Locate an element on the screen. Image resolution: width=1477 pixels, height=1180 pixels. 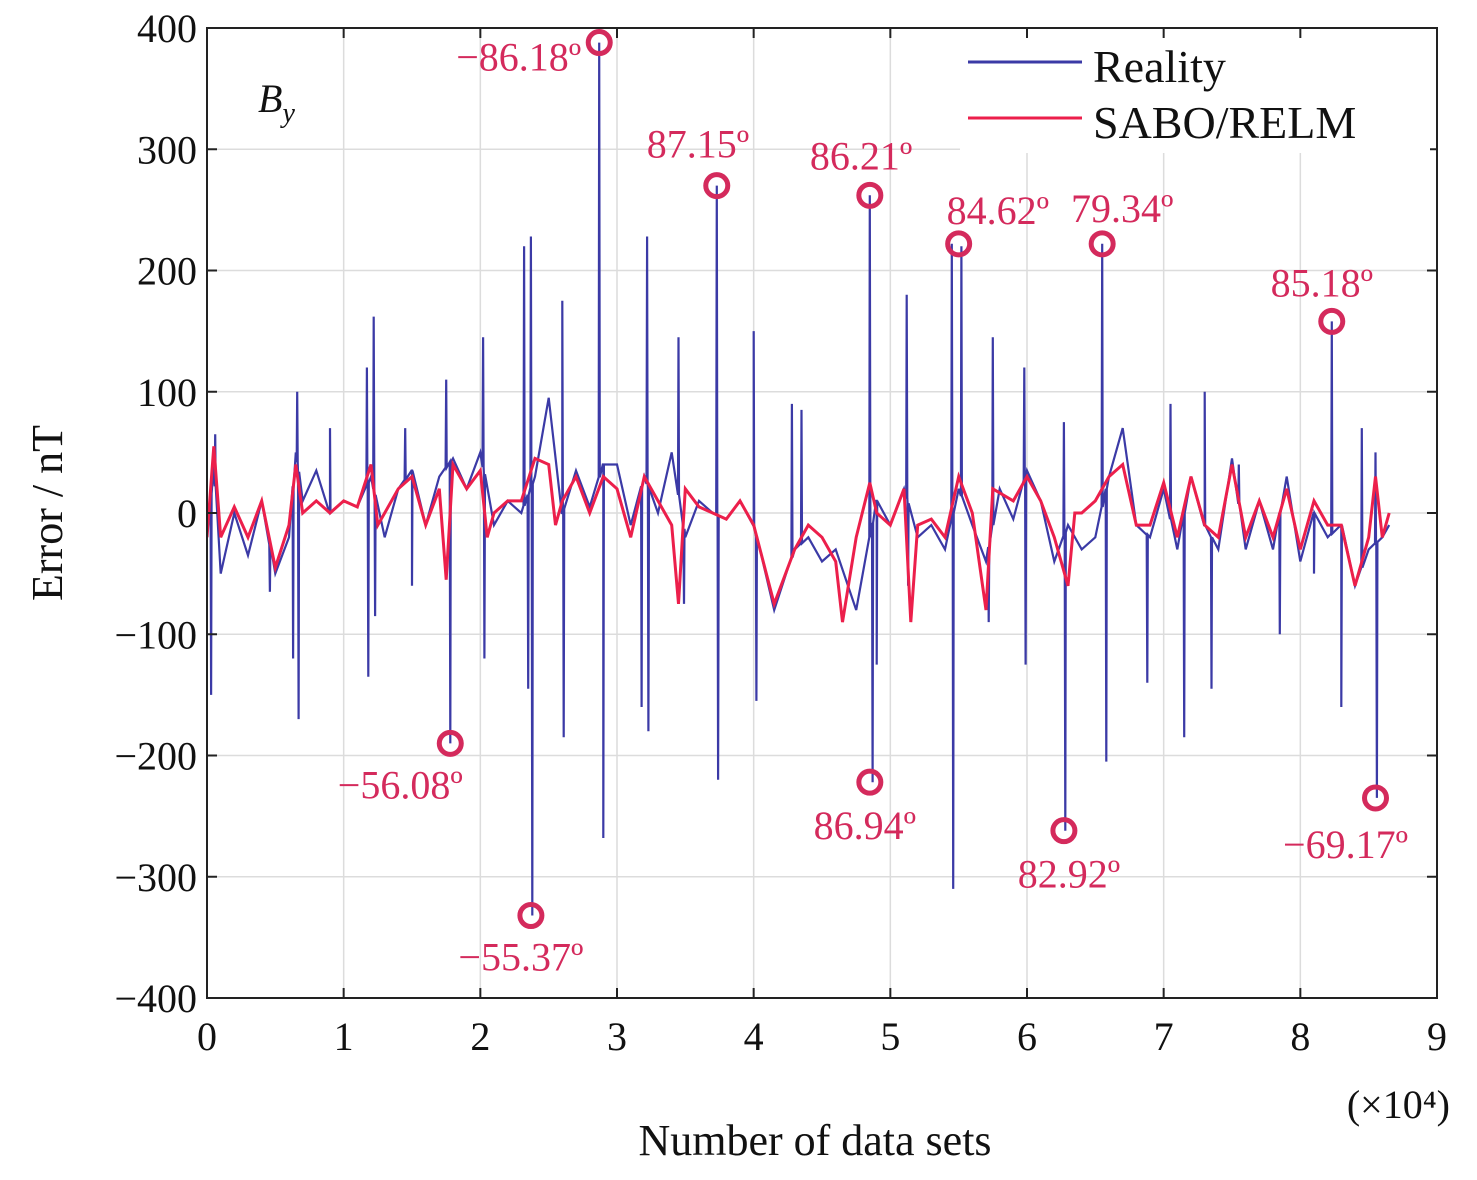
x-tick-label: 2 is located at coordinates (480, 1036).